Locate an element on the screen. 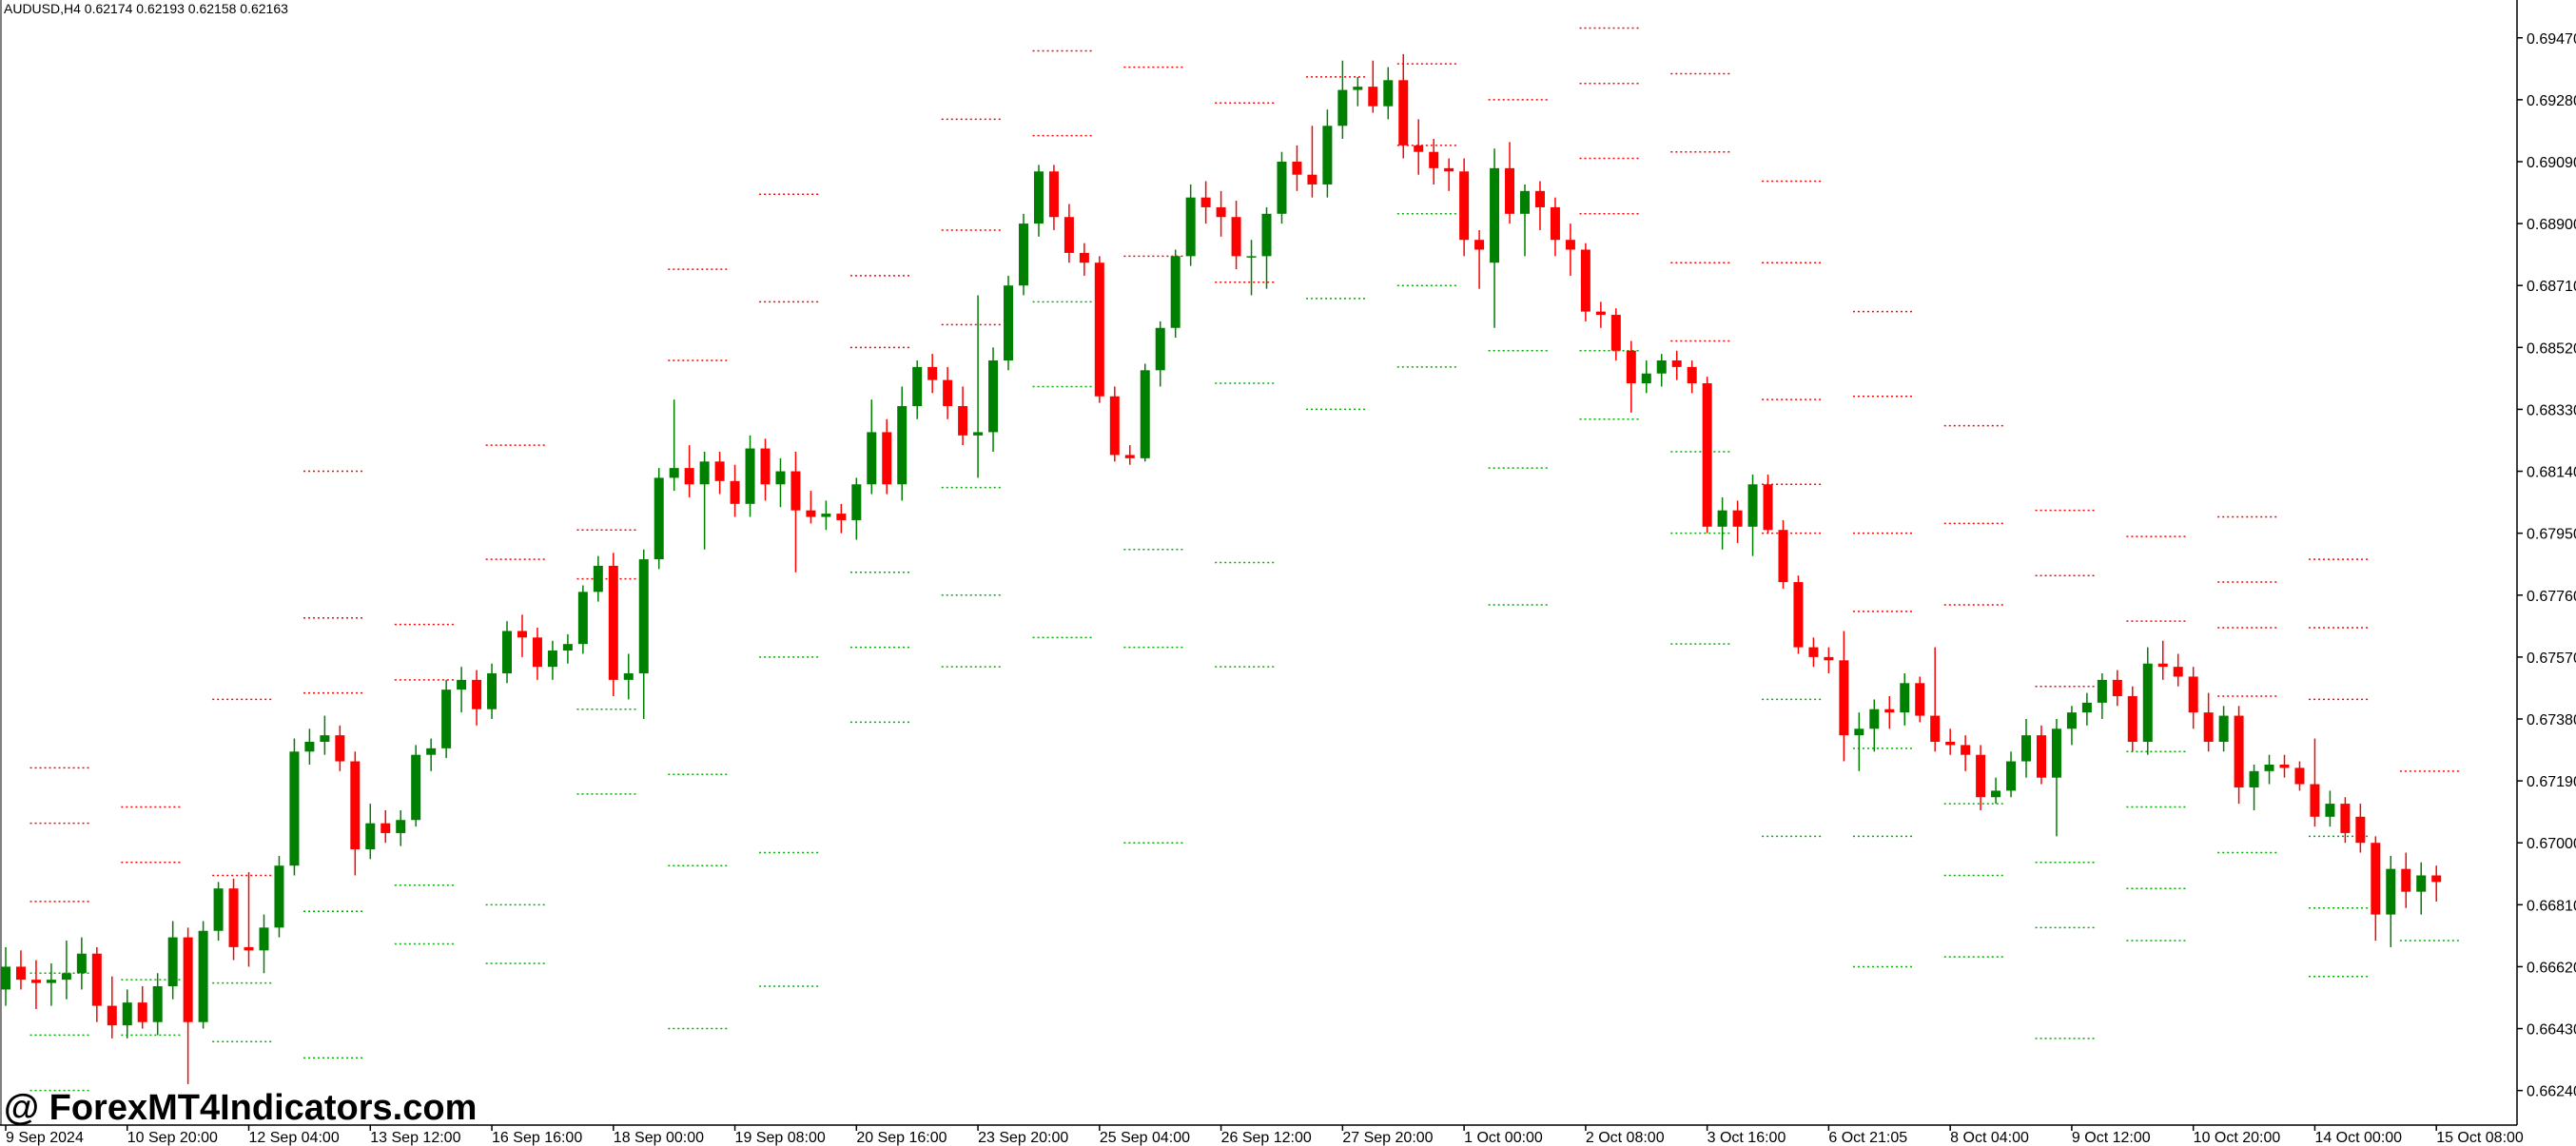 Image resolution: width=2576 pixels, height=1146 pixels. x-tick-label: 8 Oct 04:00 is located at coordinates (1990, 1138).